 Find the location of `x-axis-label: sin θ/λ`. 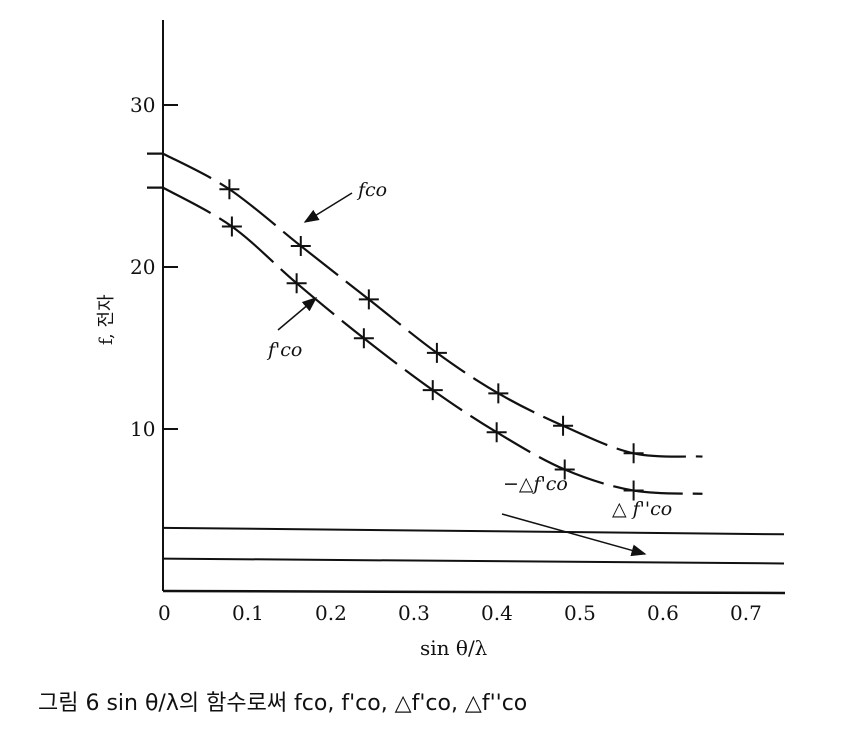

x-axis-label: sin θ/λ is located at coordinates (454, 648).